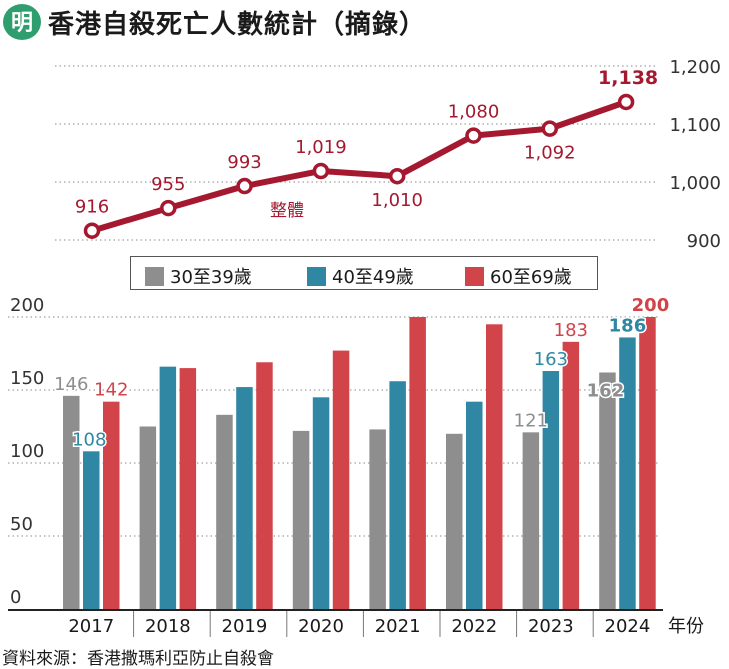 This screenshot has width=729, height=669. Describe the element at coordinates (474, 626) in the screenshot. I see `x-tick-label: 2022` at that location.